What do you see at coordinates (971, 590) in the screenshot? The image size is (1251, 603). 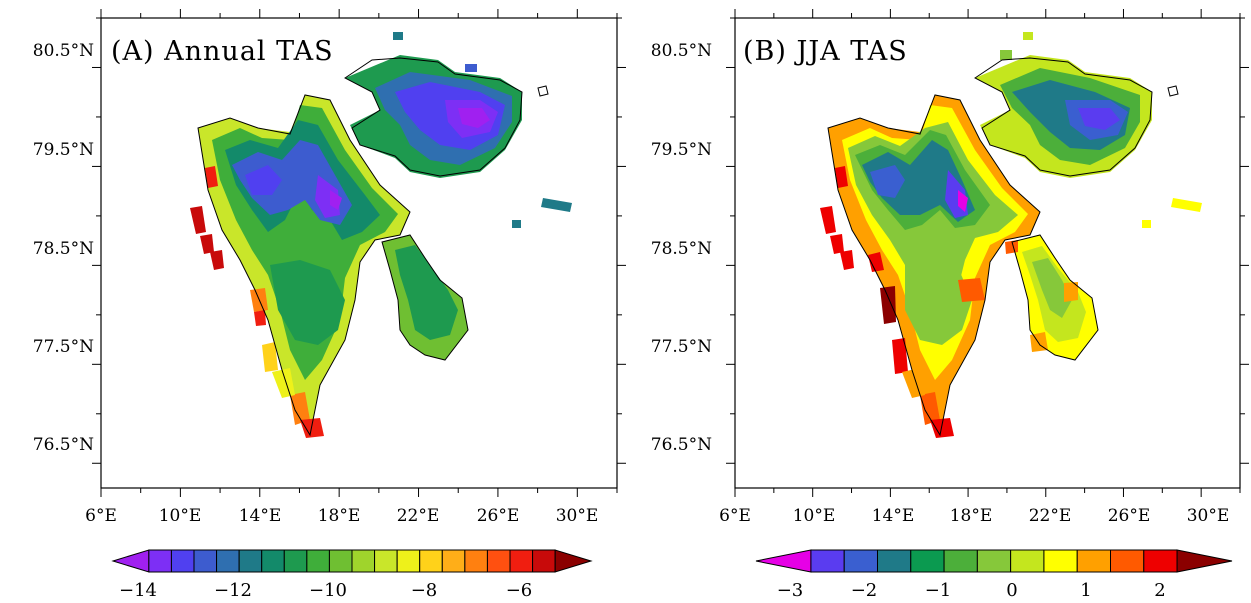 I see `panel-b-colorbar-labels: −3 −2 −1 0 1 2` at bounding box center [971, 590].